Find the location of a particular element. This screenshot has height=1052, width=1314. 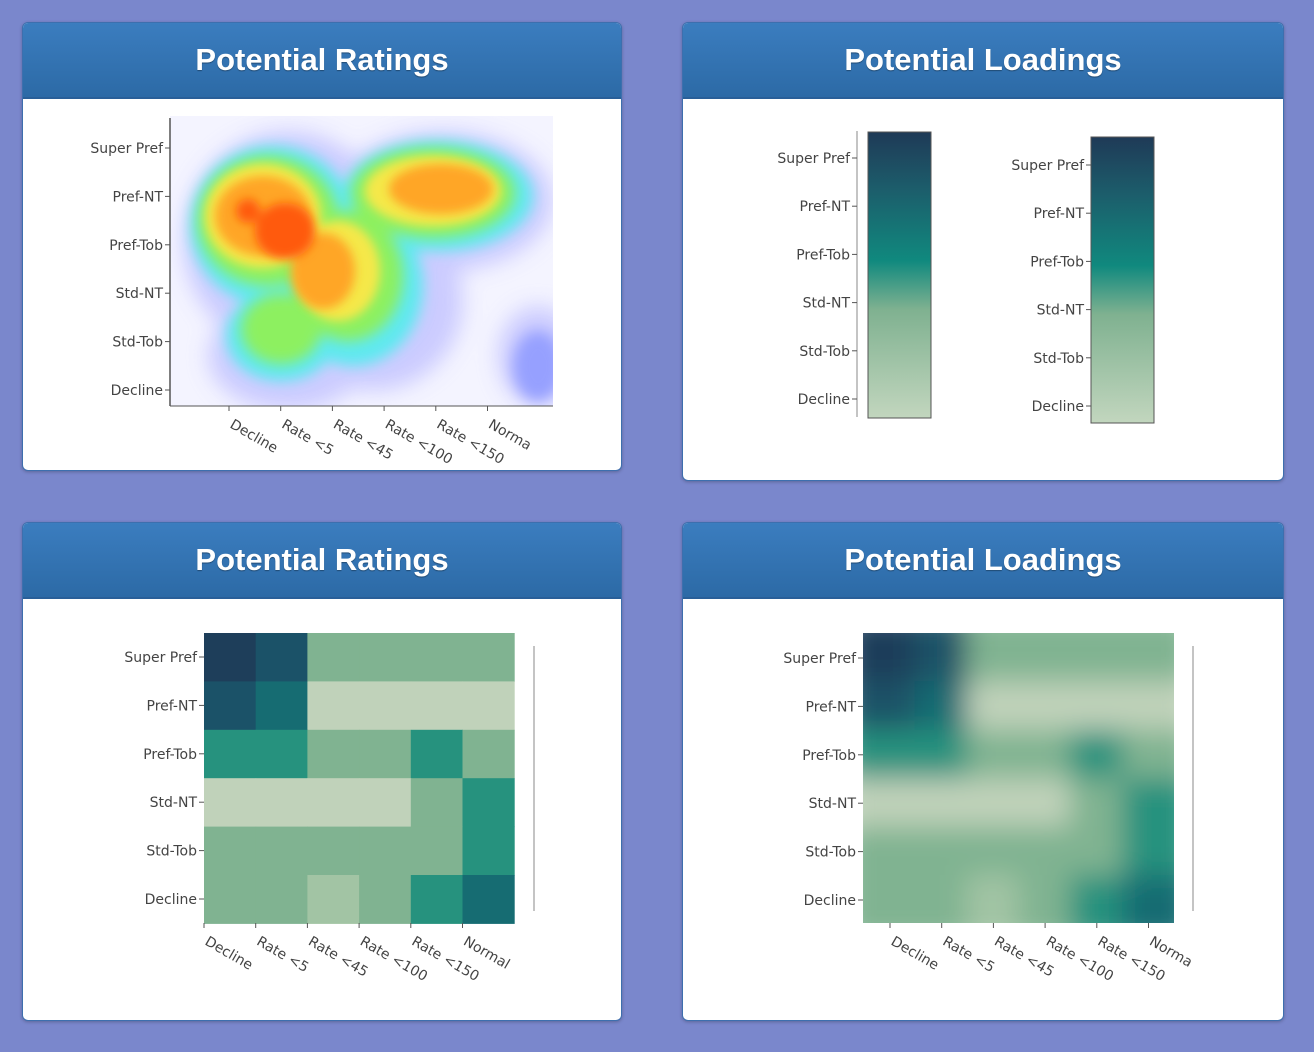

x-tick-label: Decline is located at coordinates (253, 437).